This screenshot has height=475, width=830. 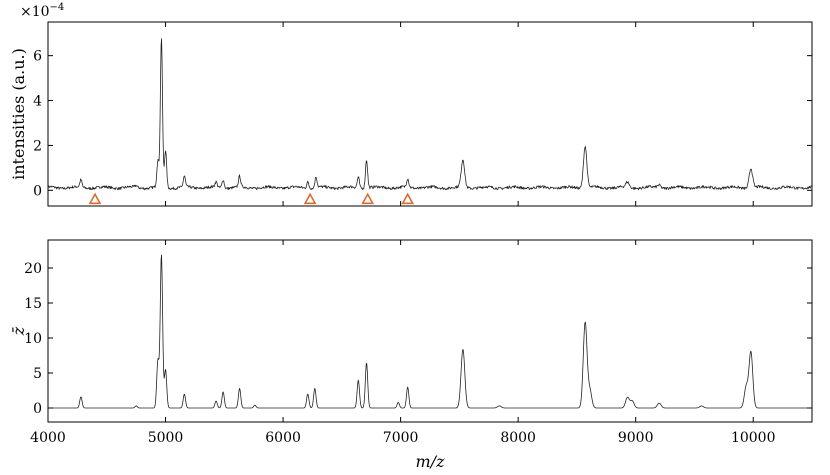 I want to click on x-tick-label: 7000, so click(x=401, y=438).